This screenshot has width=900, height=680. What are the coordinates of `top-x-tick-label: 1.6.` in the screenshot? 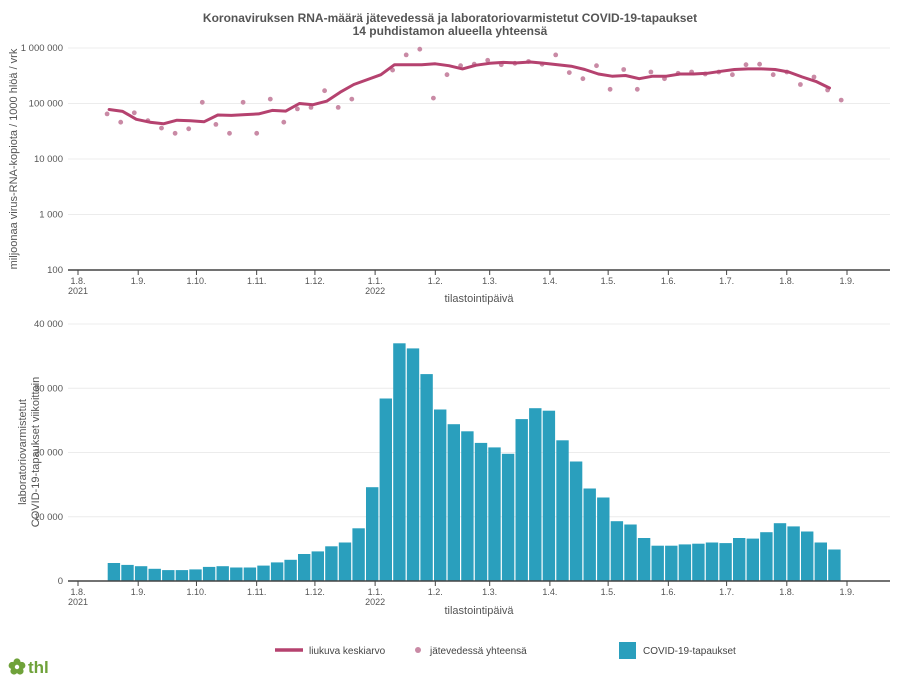 It's located at (668, 281).